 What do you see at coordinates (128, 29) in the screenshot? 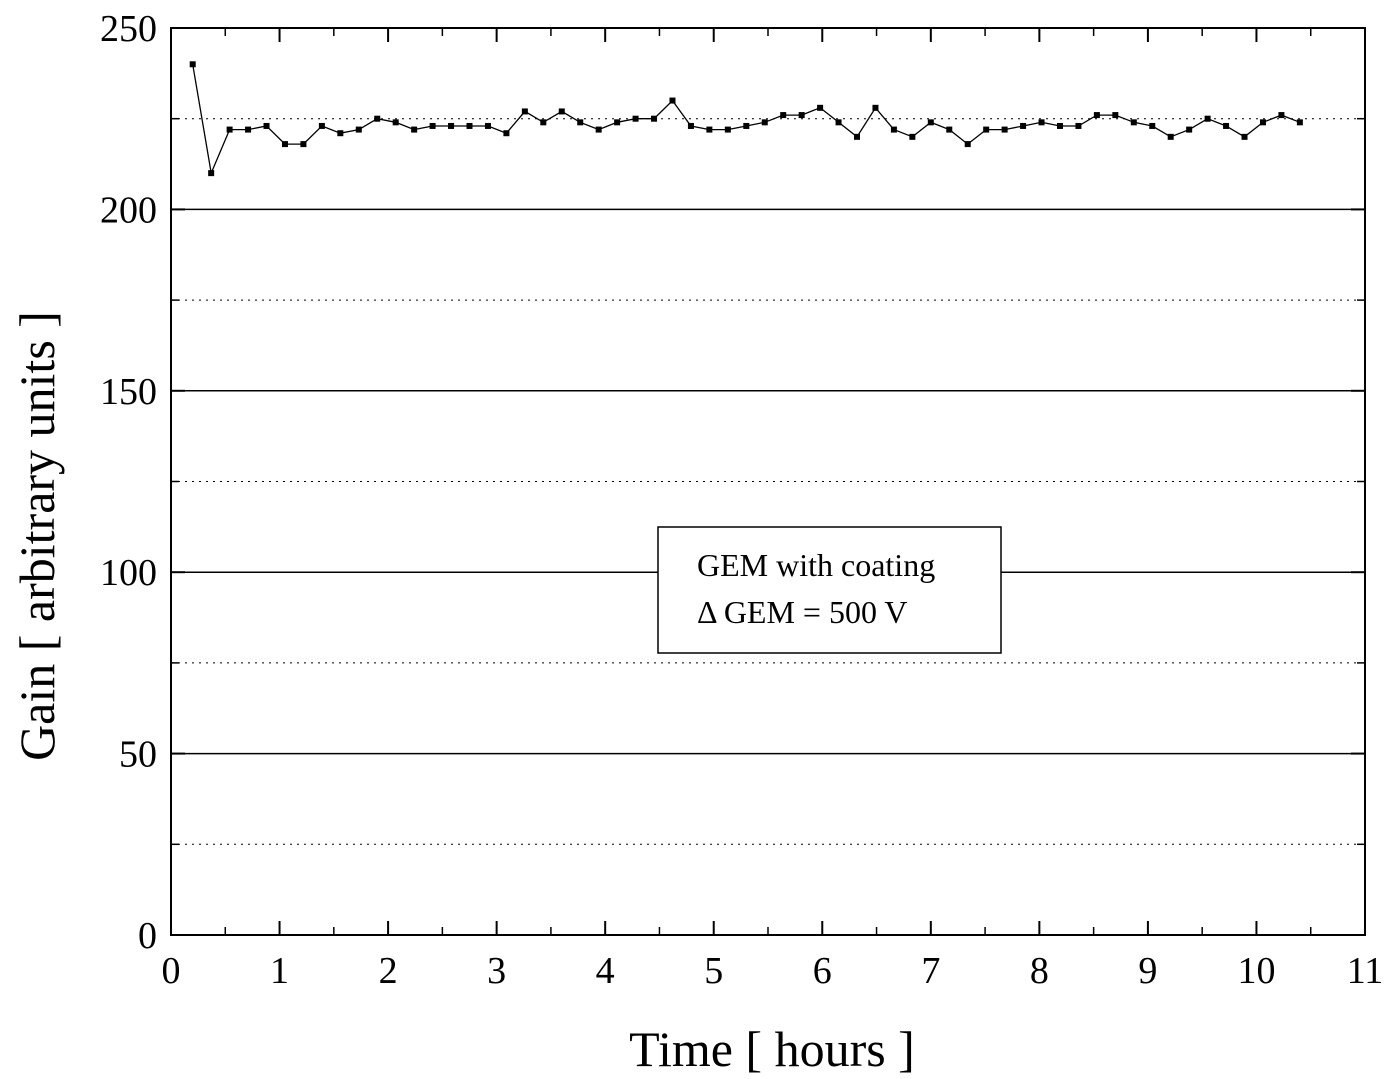
I see `y-tick-label: 250` at bounding box center [128, 29].